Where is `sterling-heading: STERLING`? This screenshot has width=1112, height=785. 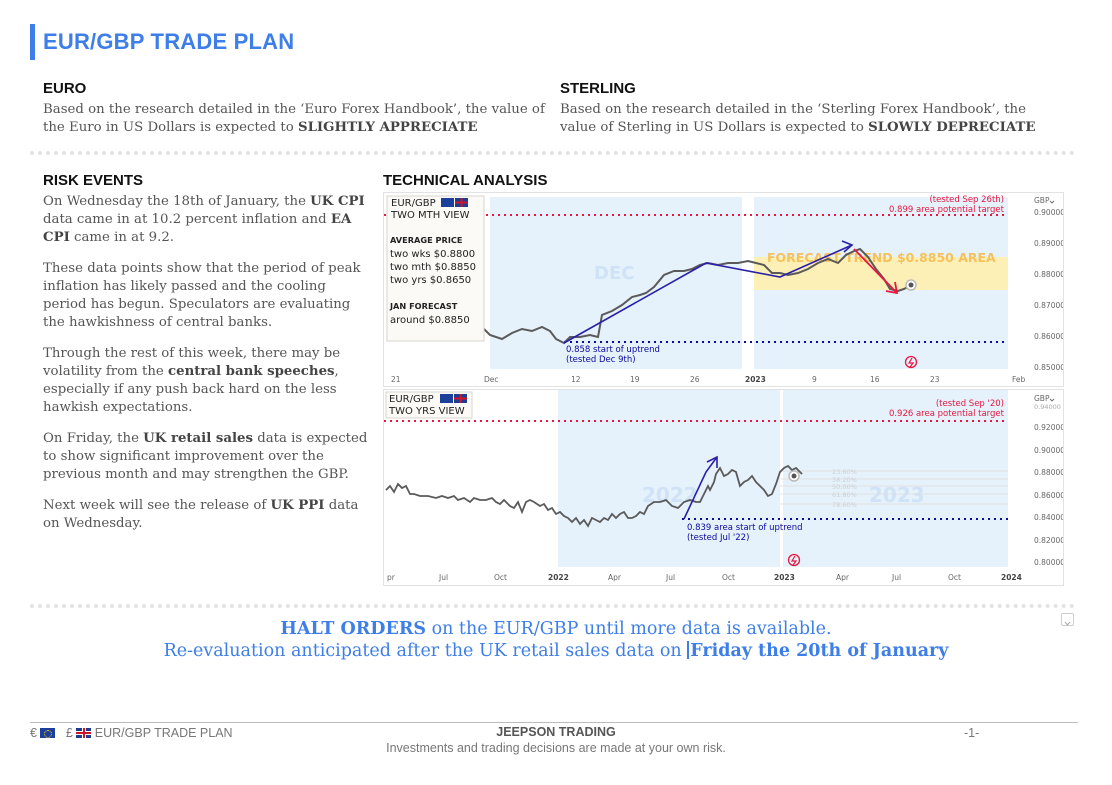
sterling-heading: STERLING is located at coordinates (598, 88).